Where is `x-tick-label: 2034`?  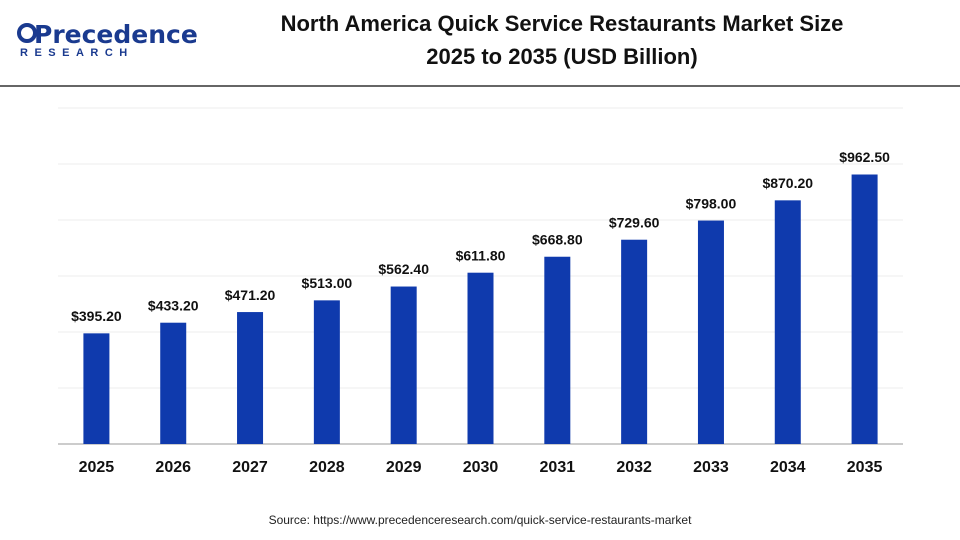 x-tick-label: 2034 is located at coordinates (788, 467).